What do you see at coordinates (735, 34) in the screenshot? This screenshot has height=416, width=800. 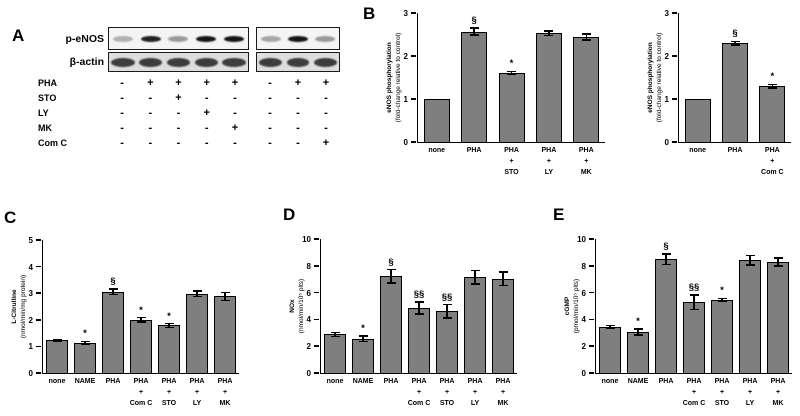 I see `significance-annotation: §` at bounding box center [735, 34].